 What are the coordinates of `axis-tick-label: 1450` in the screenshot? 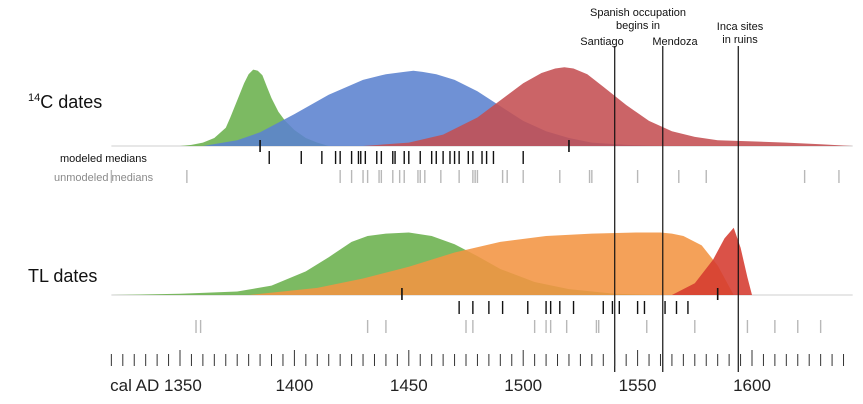 It's located at (409, 385).